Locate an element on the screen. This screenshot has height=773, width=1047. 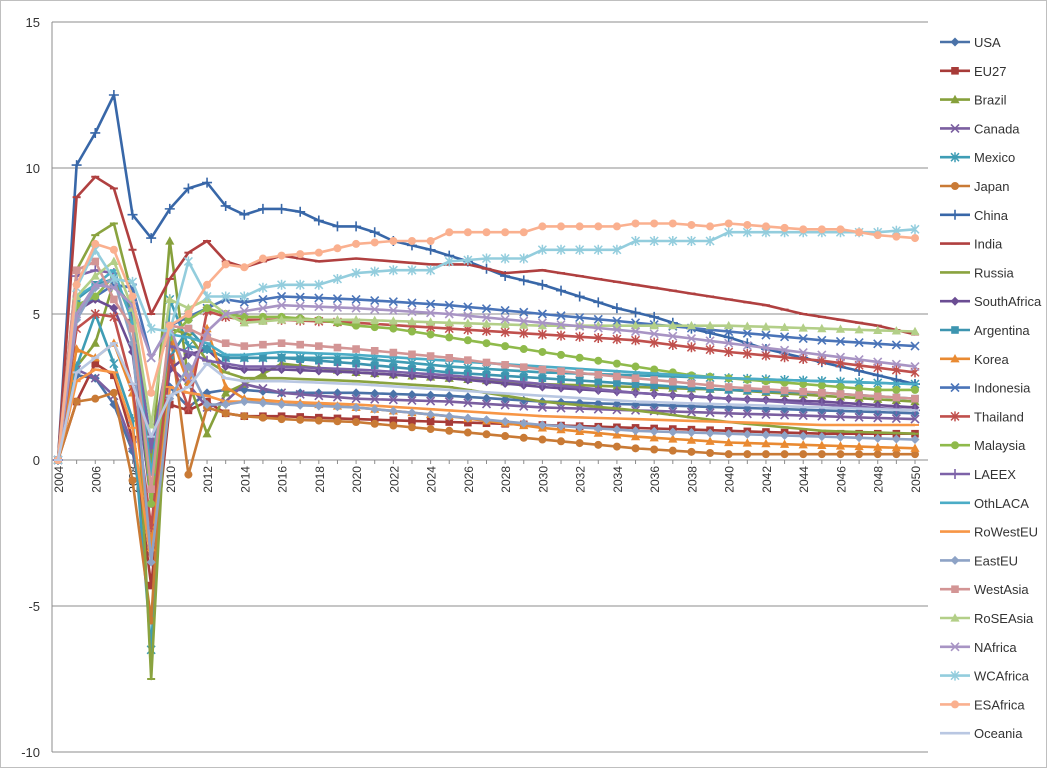
x-tick-label: 2012 is located at coordinates (208, 479).